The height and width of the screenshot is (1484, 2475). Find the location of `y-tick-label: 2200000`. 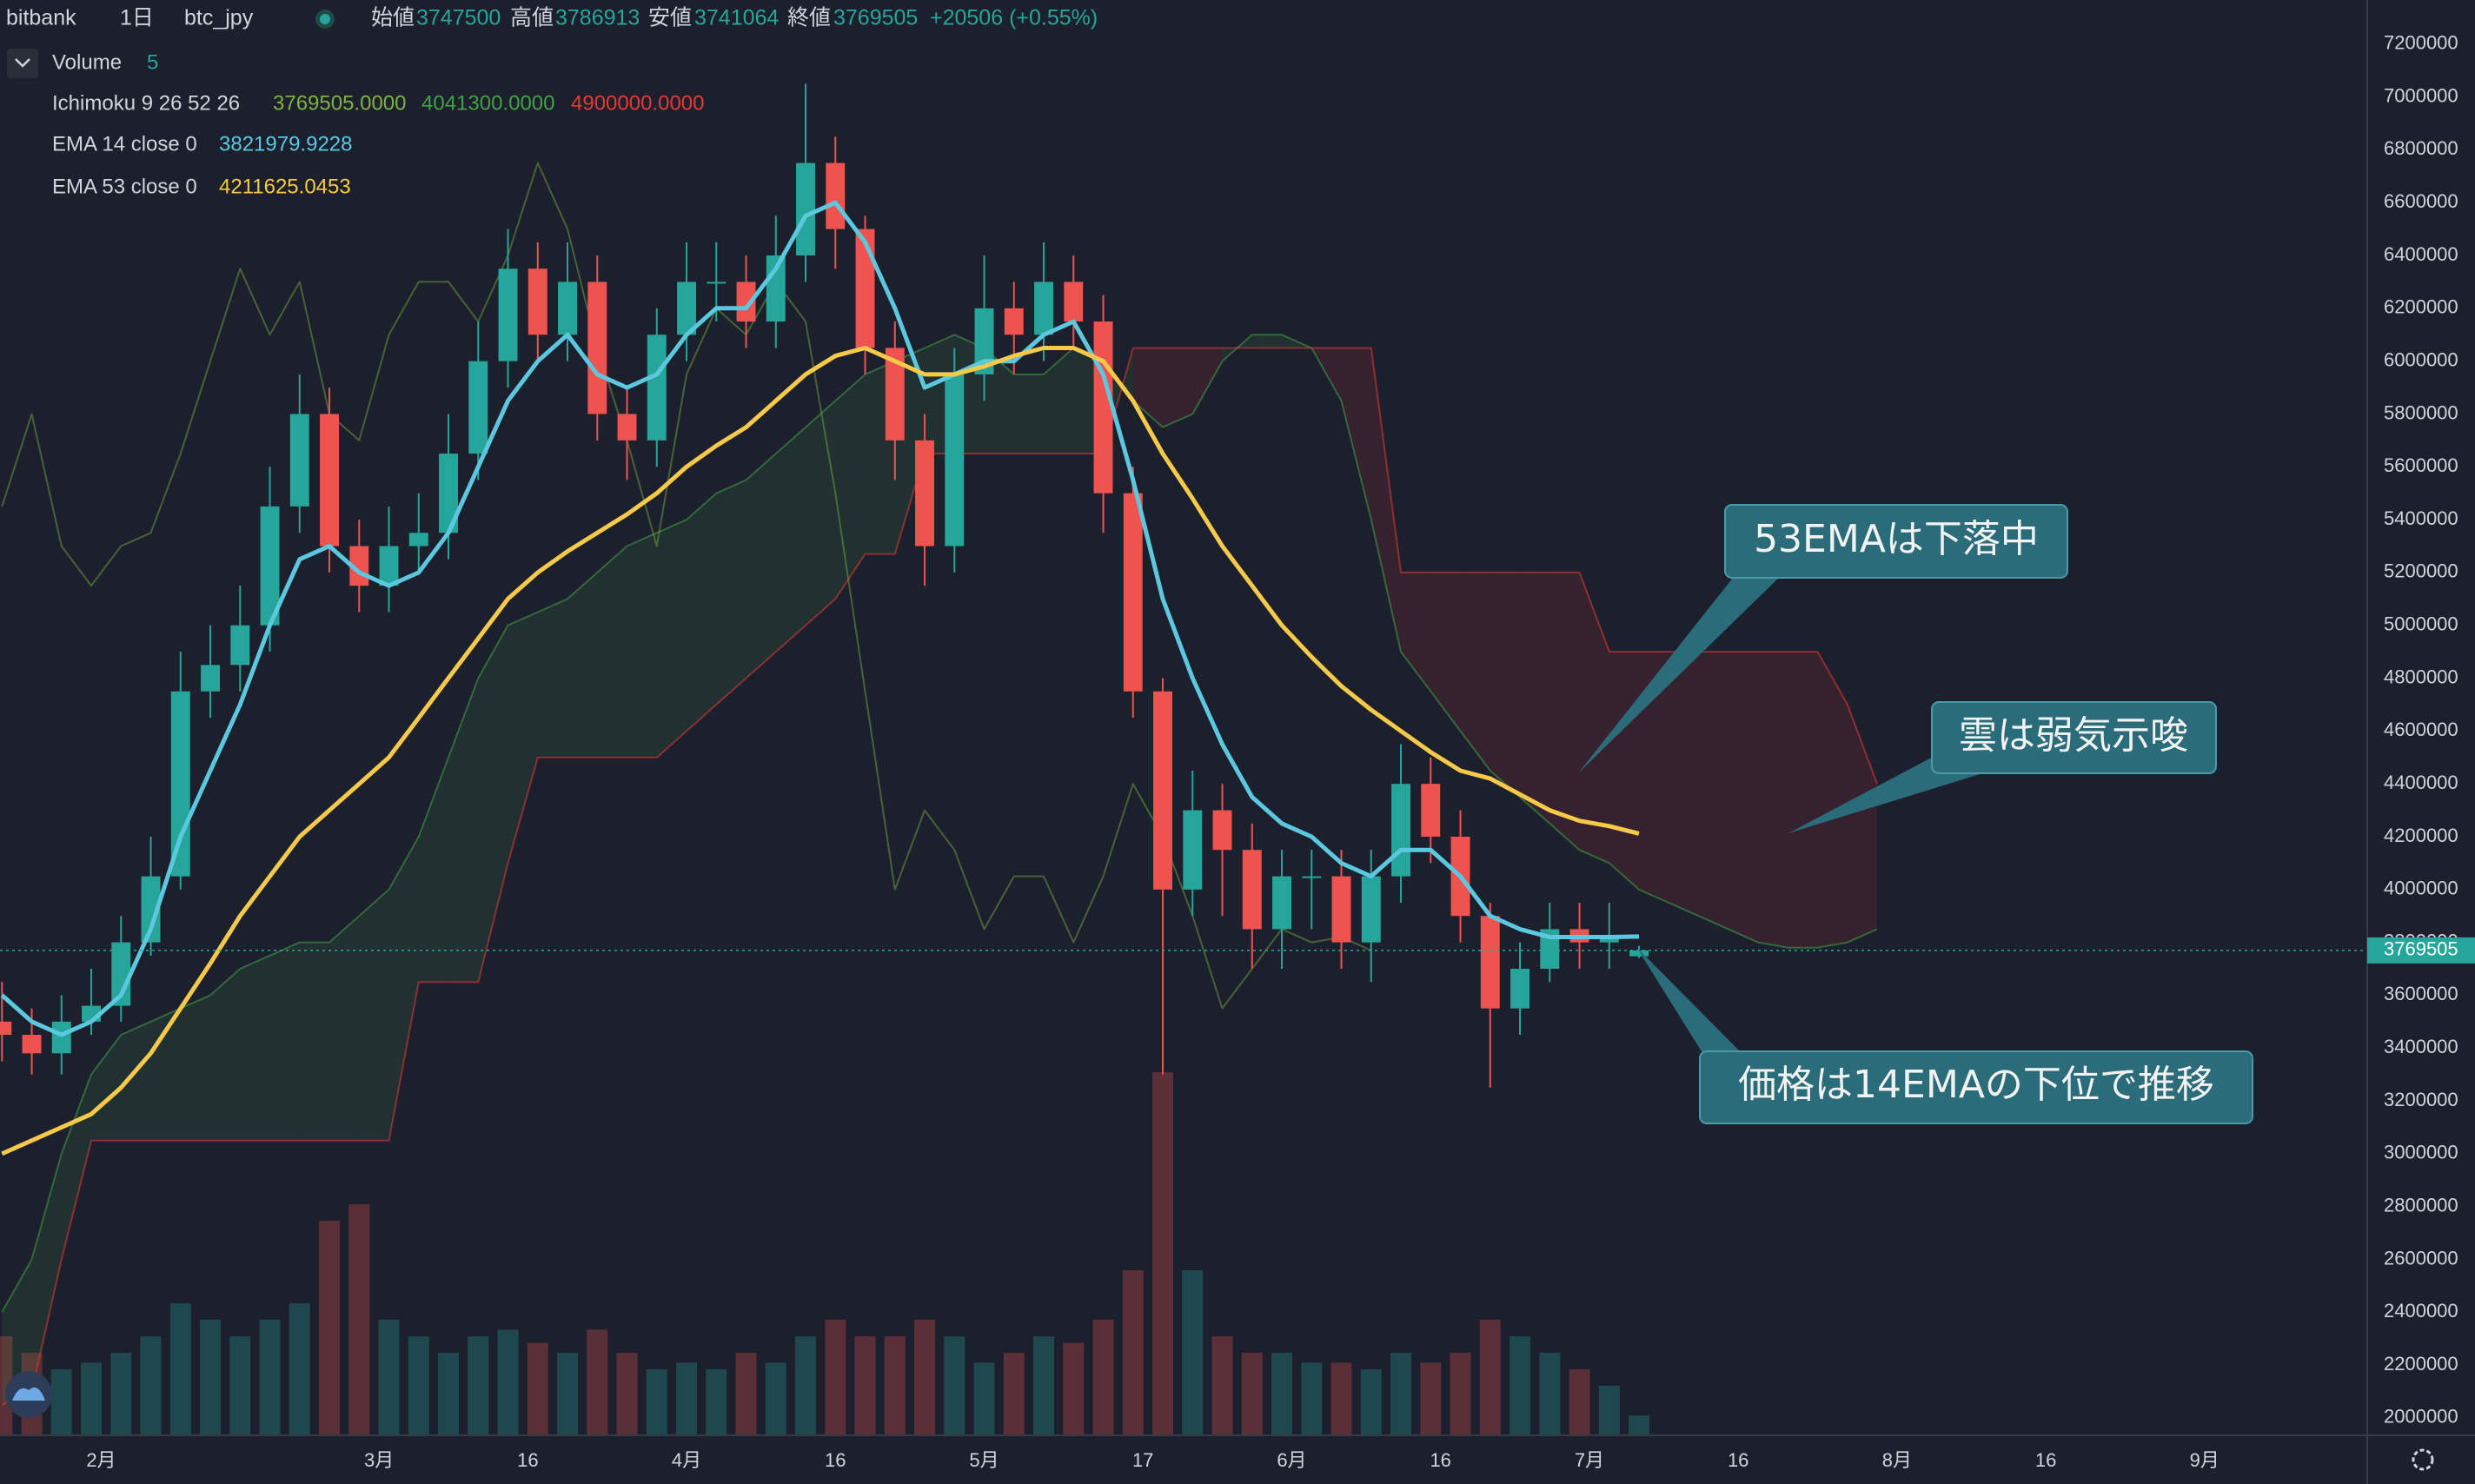

y-tick-label: 2200000 is located at coordinates (2421, 1364).